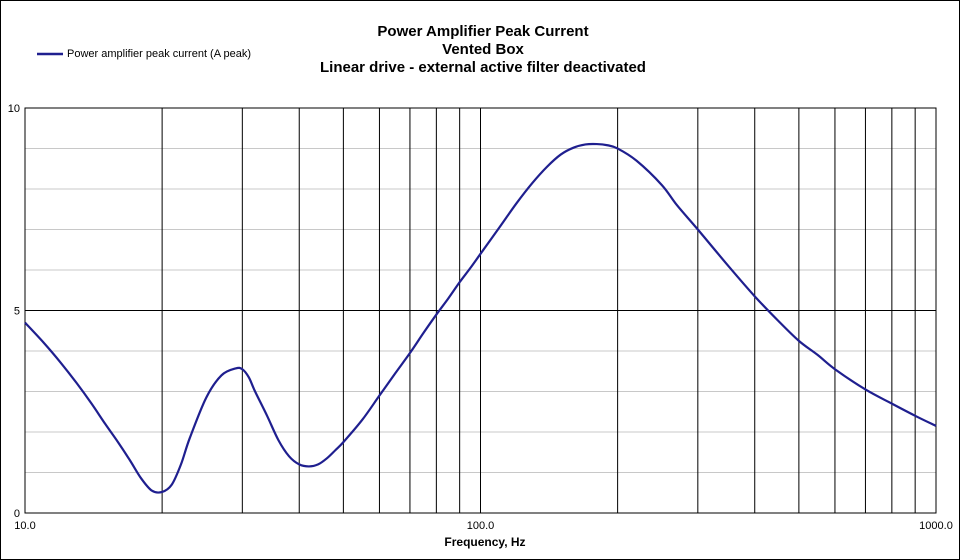 The image size is (960, 560). What do you see at coordinates (24, 526) in the screenshot?
I see `x-tick-label: 10.0` at bounding box center [24, 526].